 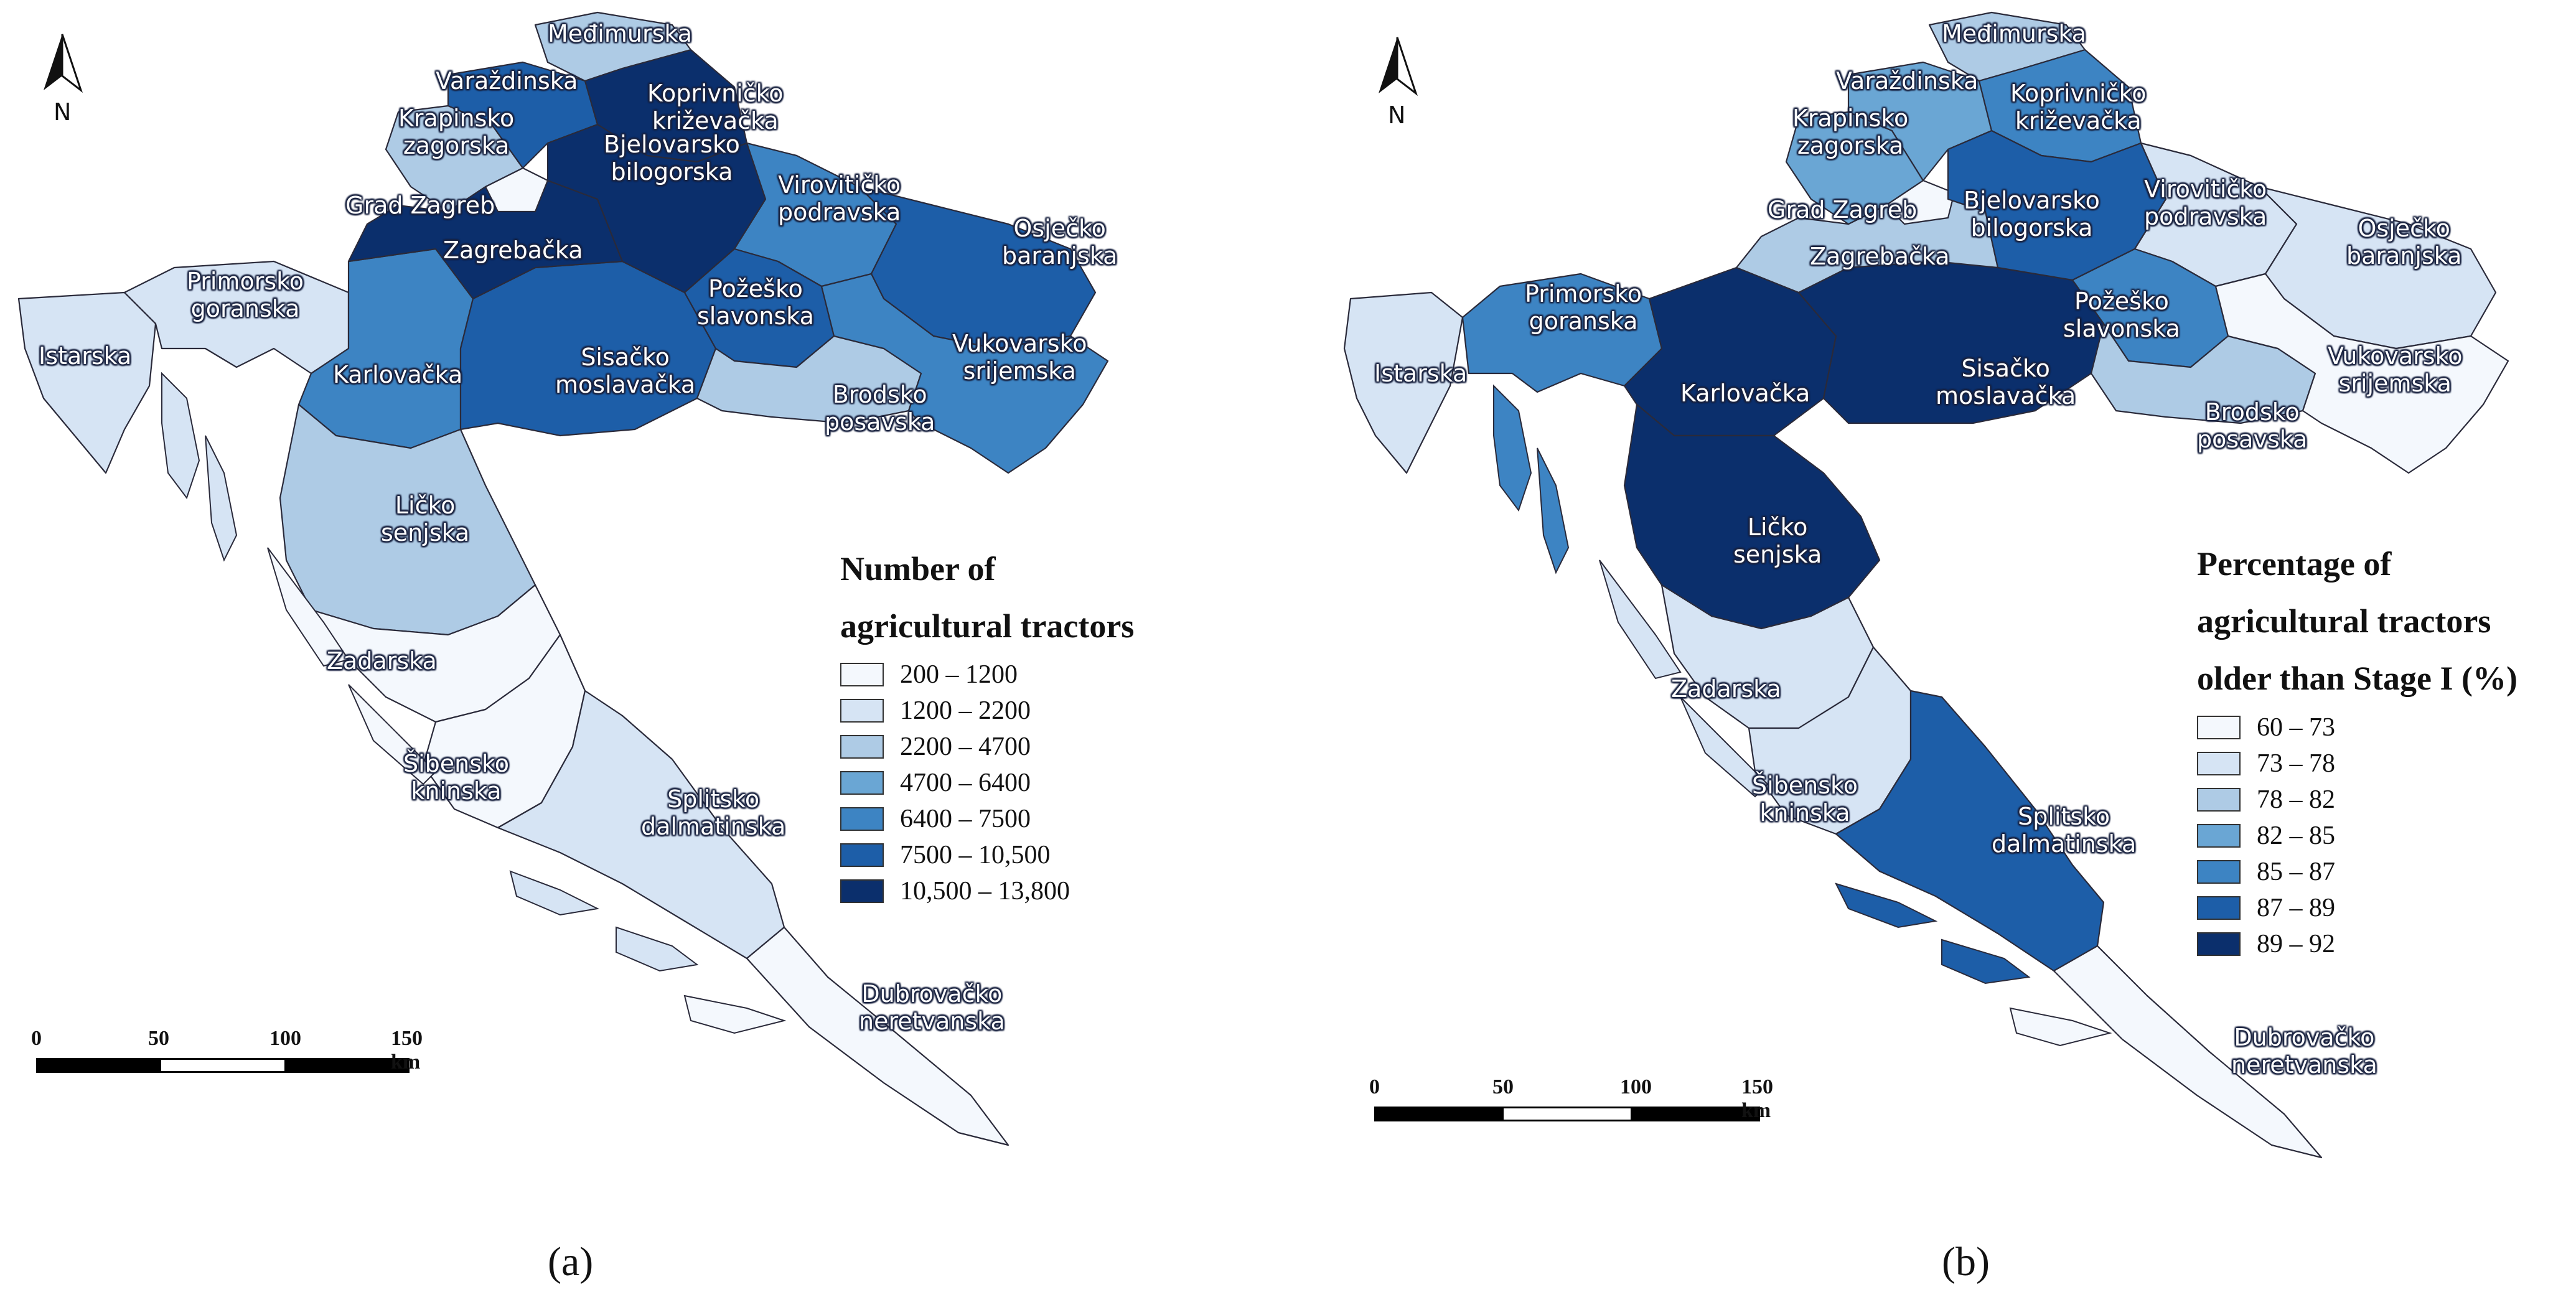 I want to click on legend-item: 4700 – 6400, so click(x=955, y=783).